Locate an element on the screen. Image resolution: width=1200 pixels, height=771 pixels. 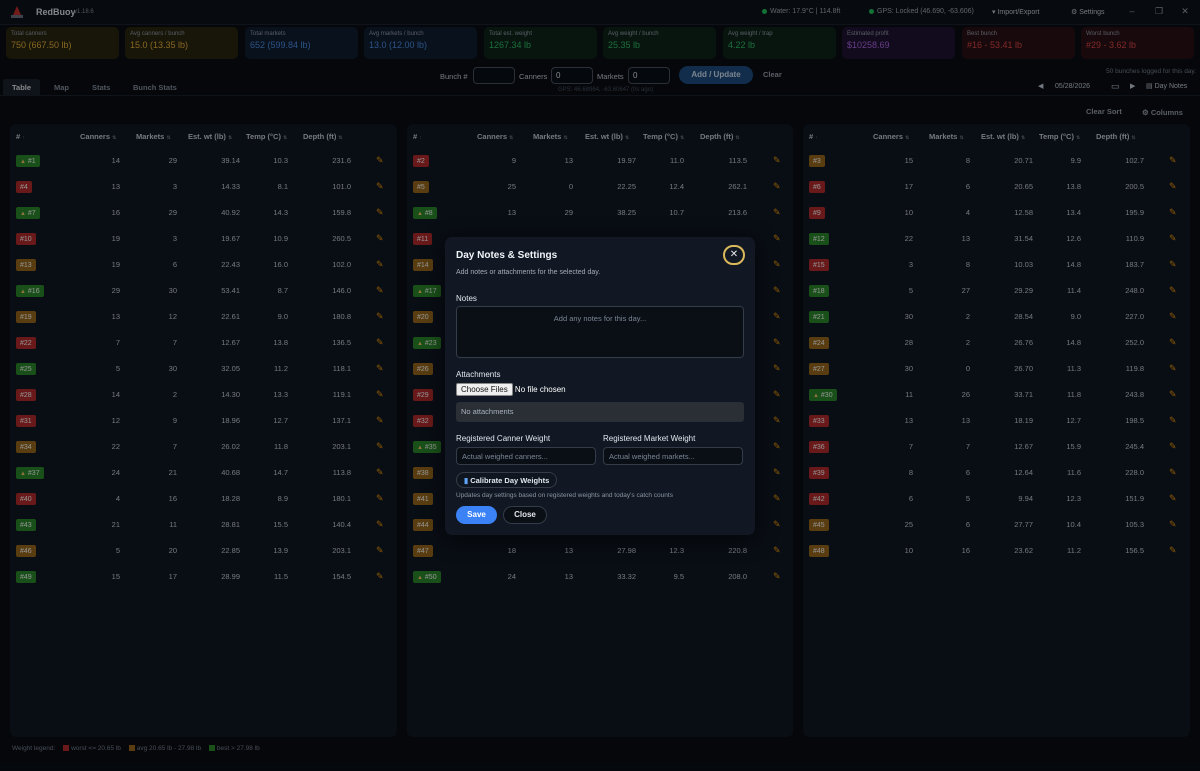
bunch-badge: #11 is located at coordinates (423, 239).